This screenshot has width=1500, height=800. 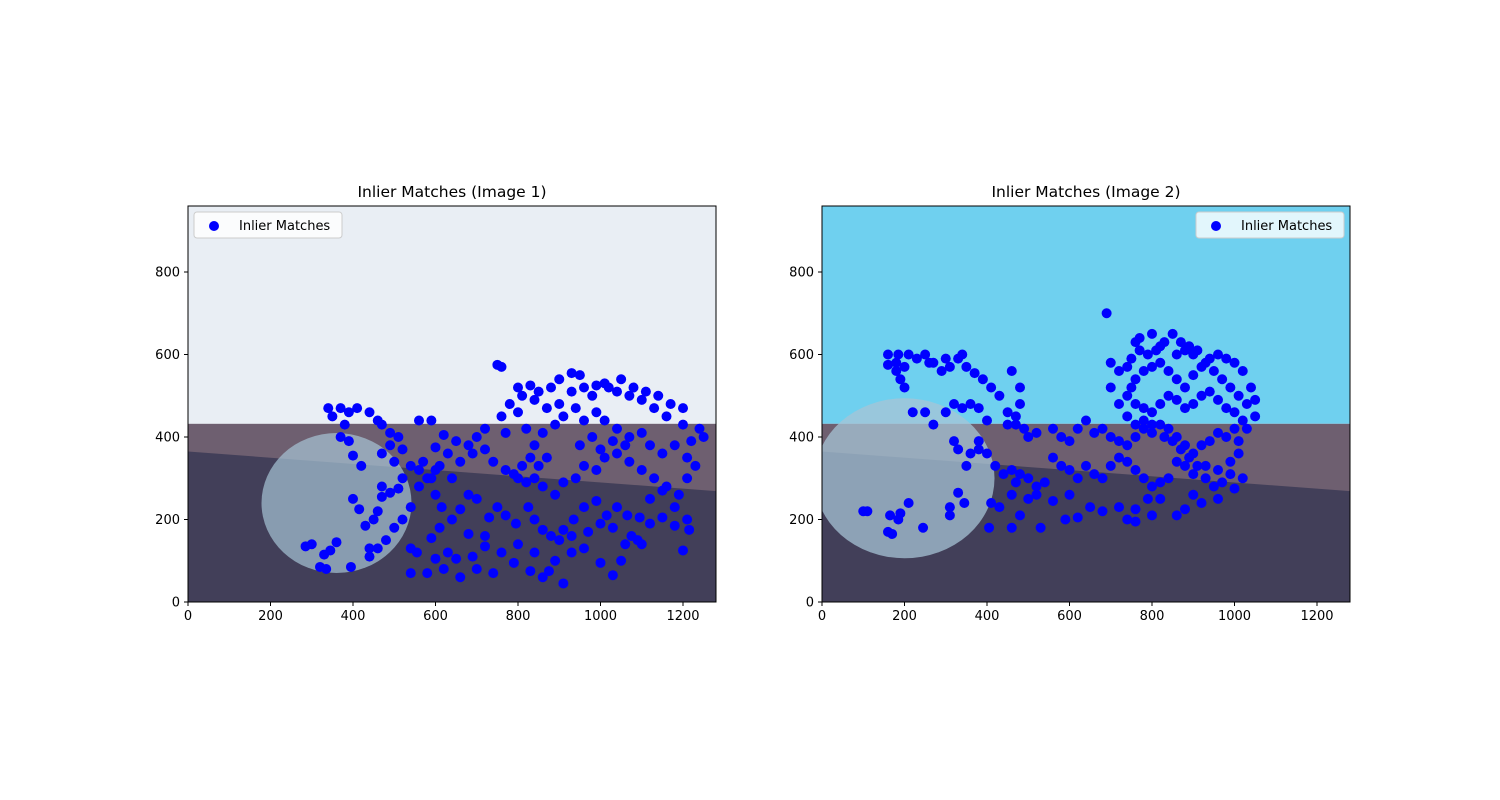 I want to click on x-tick-label: 1200, so click(x=1316, y=616).